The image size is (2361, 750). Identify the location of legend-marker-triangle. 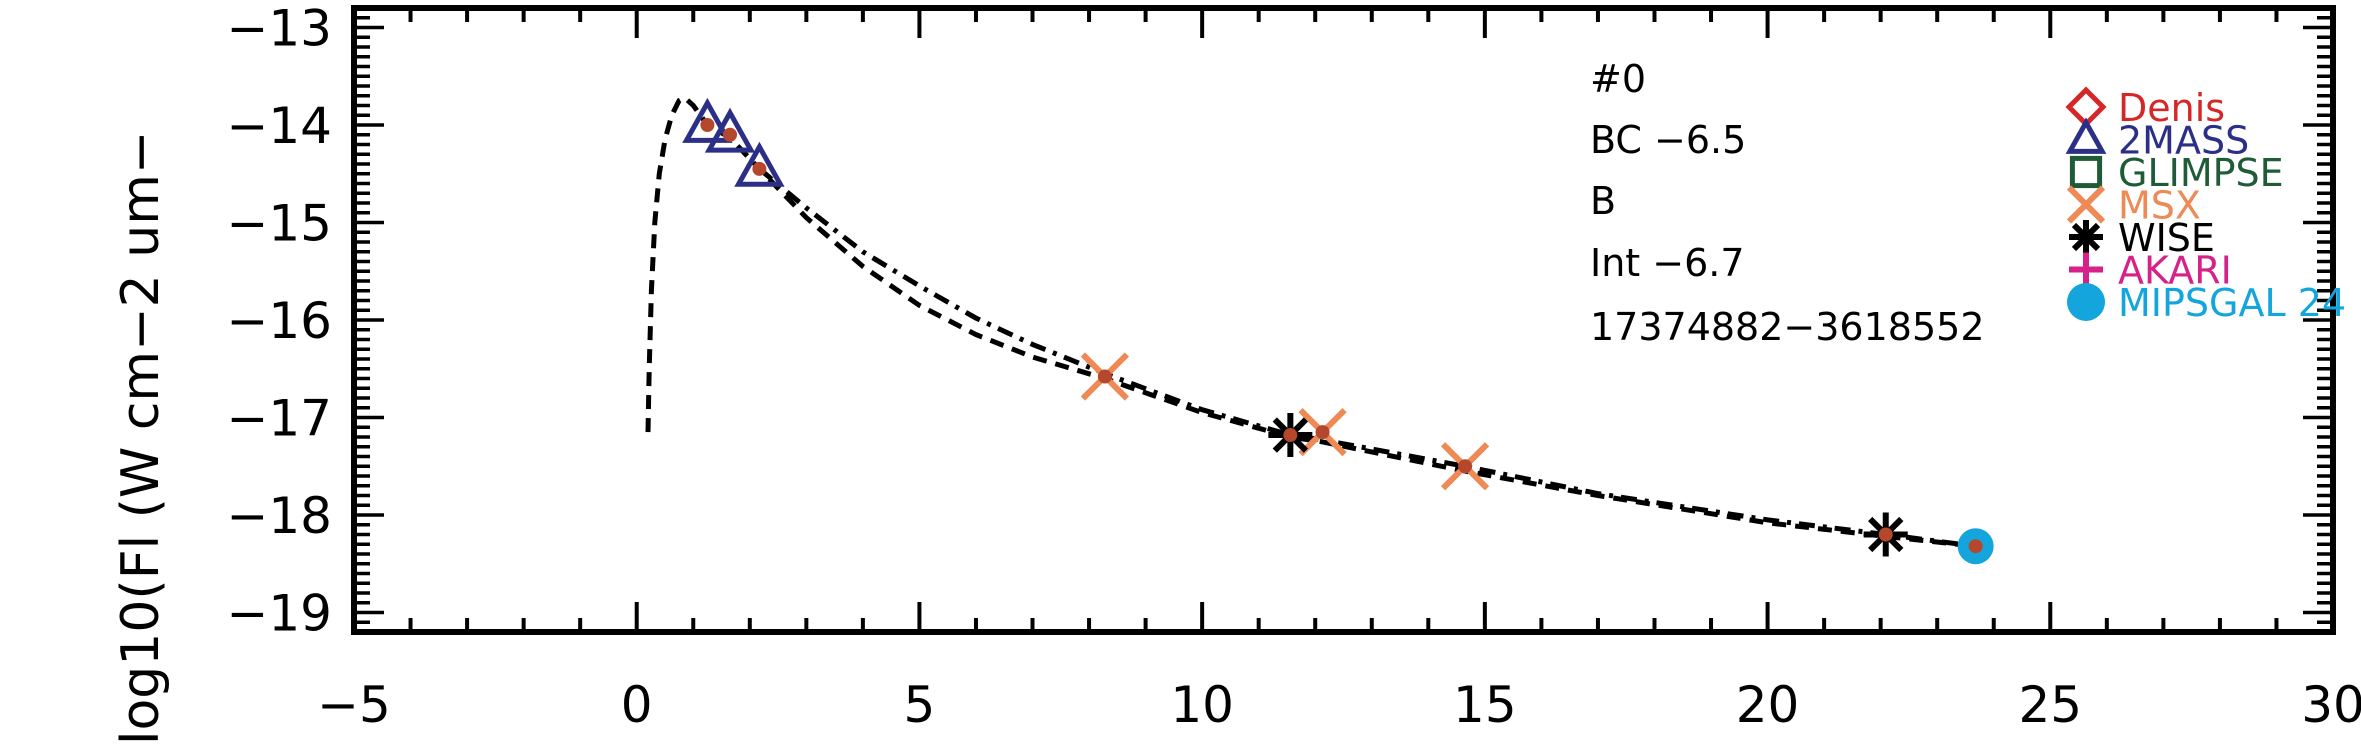
(2086, 135).